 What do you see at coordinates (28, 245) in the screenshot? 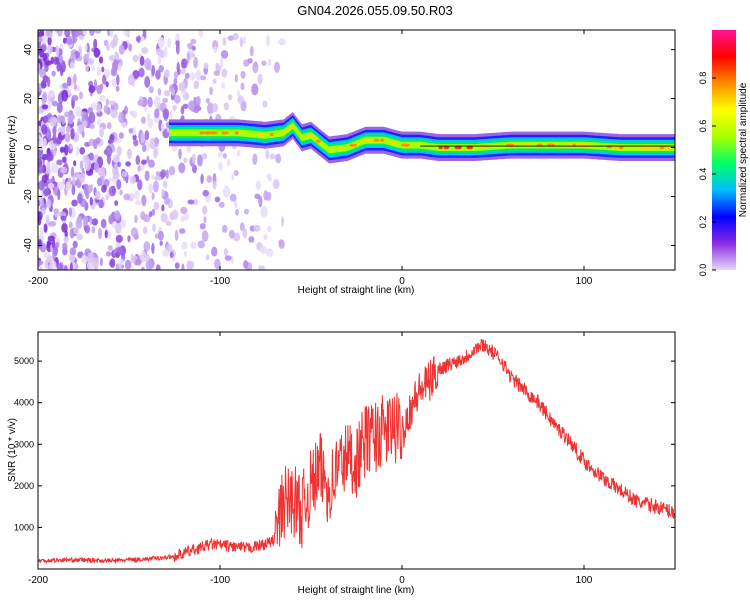
I see `y-tick-label: -40` at bounding box center [28, 245].